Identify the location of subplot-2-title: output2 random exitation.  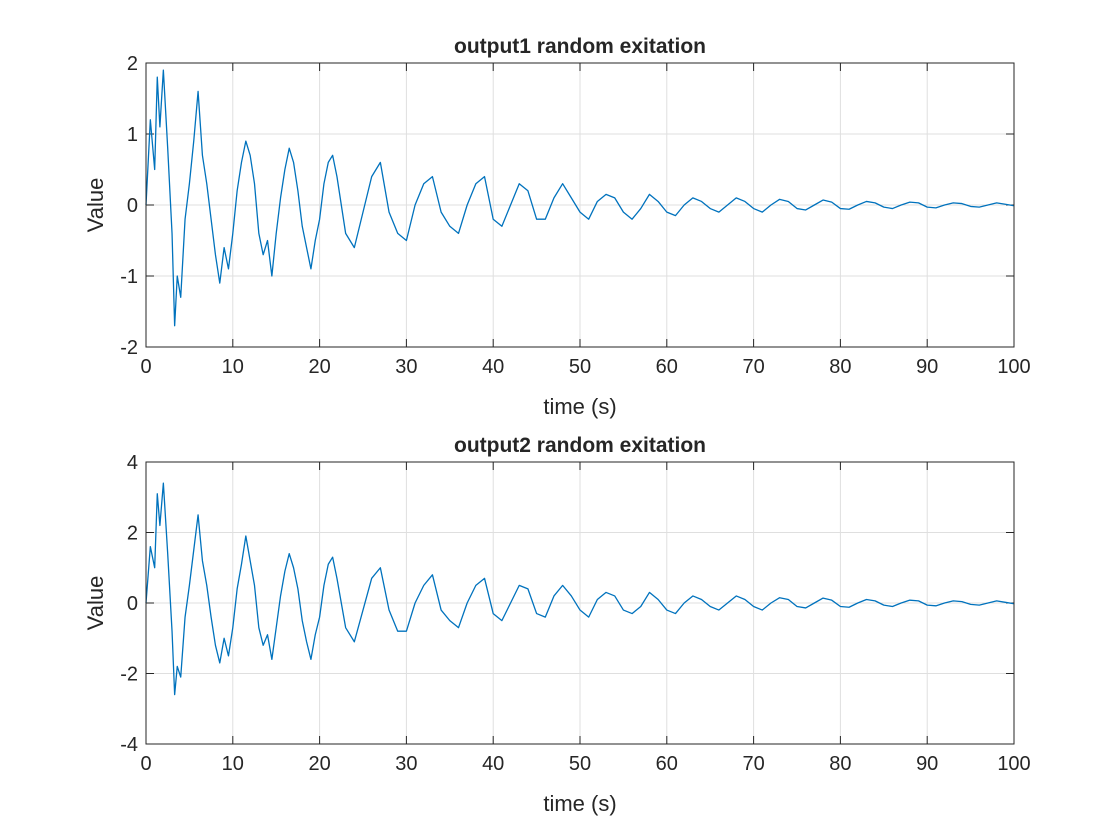
(580, 445).